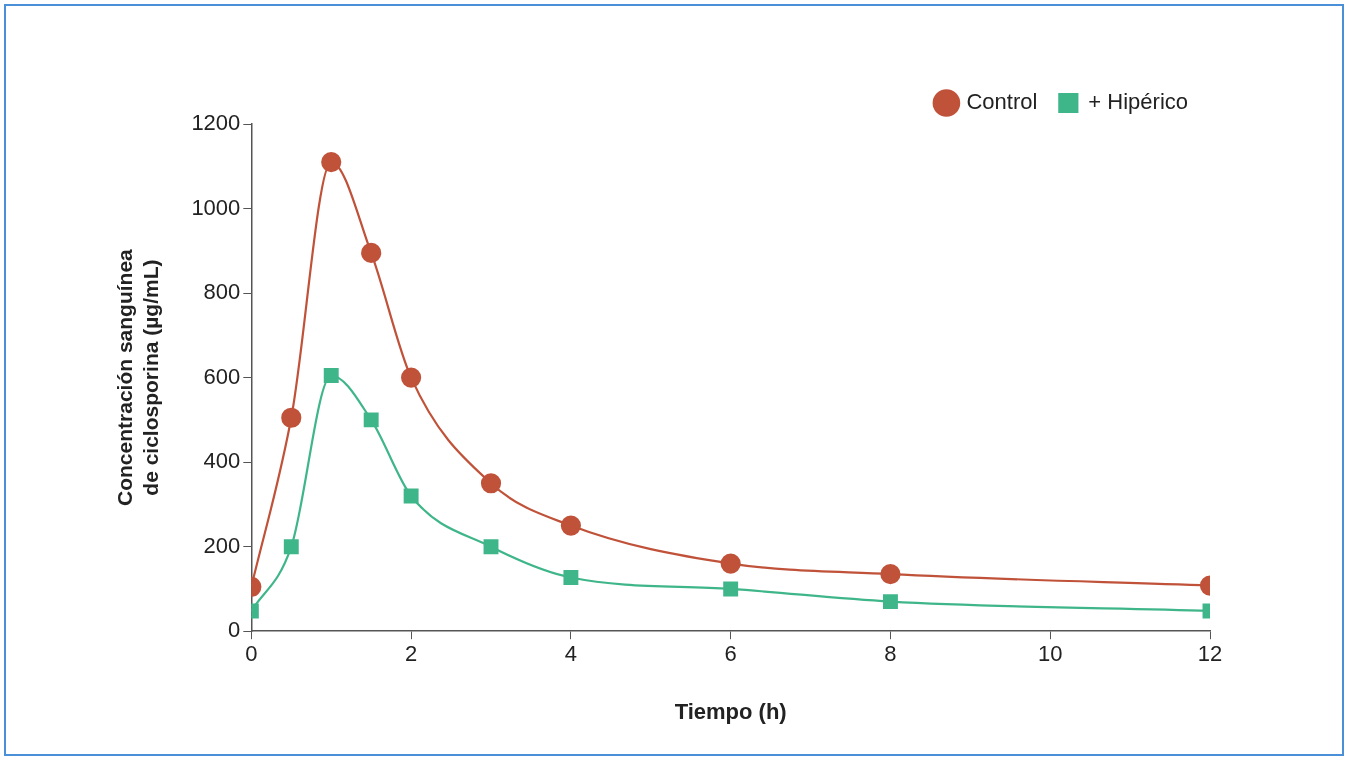 The height and width of the screenshot is (764, 1352). Describe the element at coordinates (1138, 102) in the screenshot. I see `legend-label: + Hipérico` at that location.